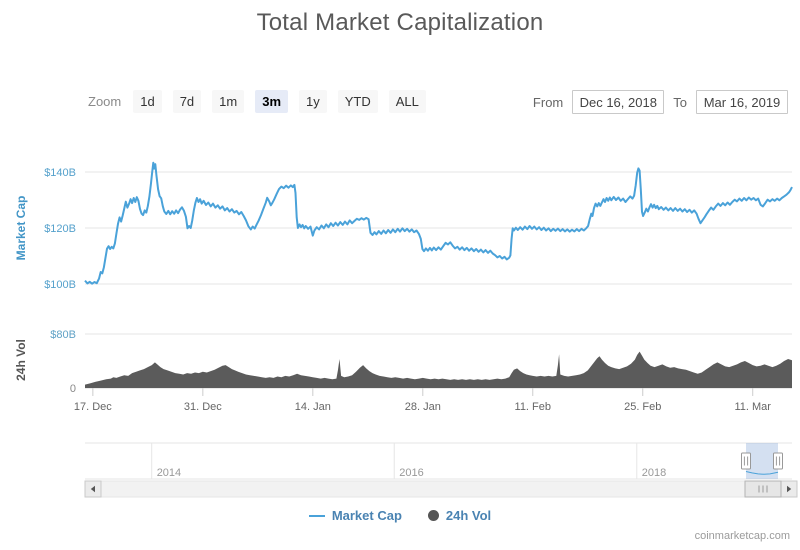  What do you see at coordinates (618, 102) in the screenshot?
I see `from-date-input` at bounding box center [618, 102].